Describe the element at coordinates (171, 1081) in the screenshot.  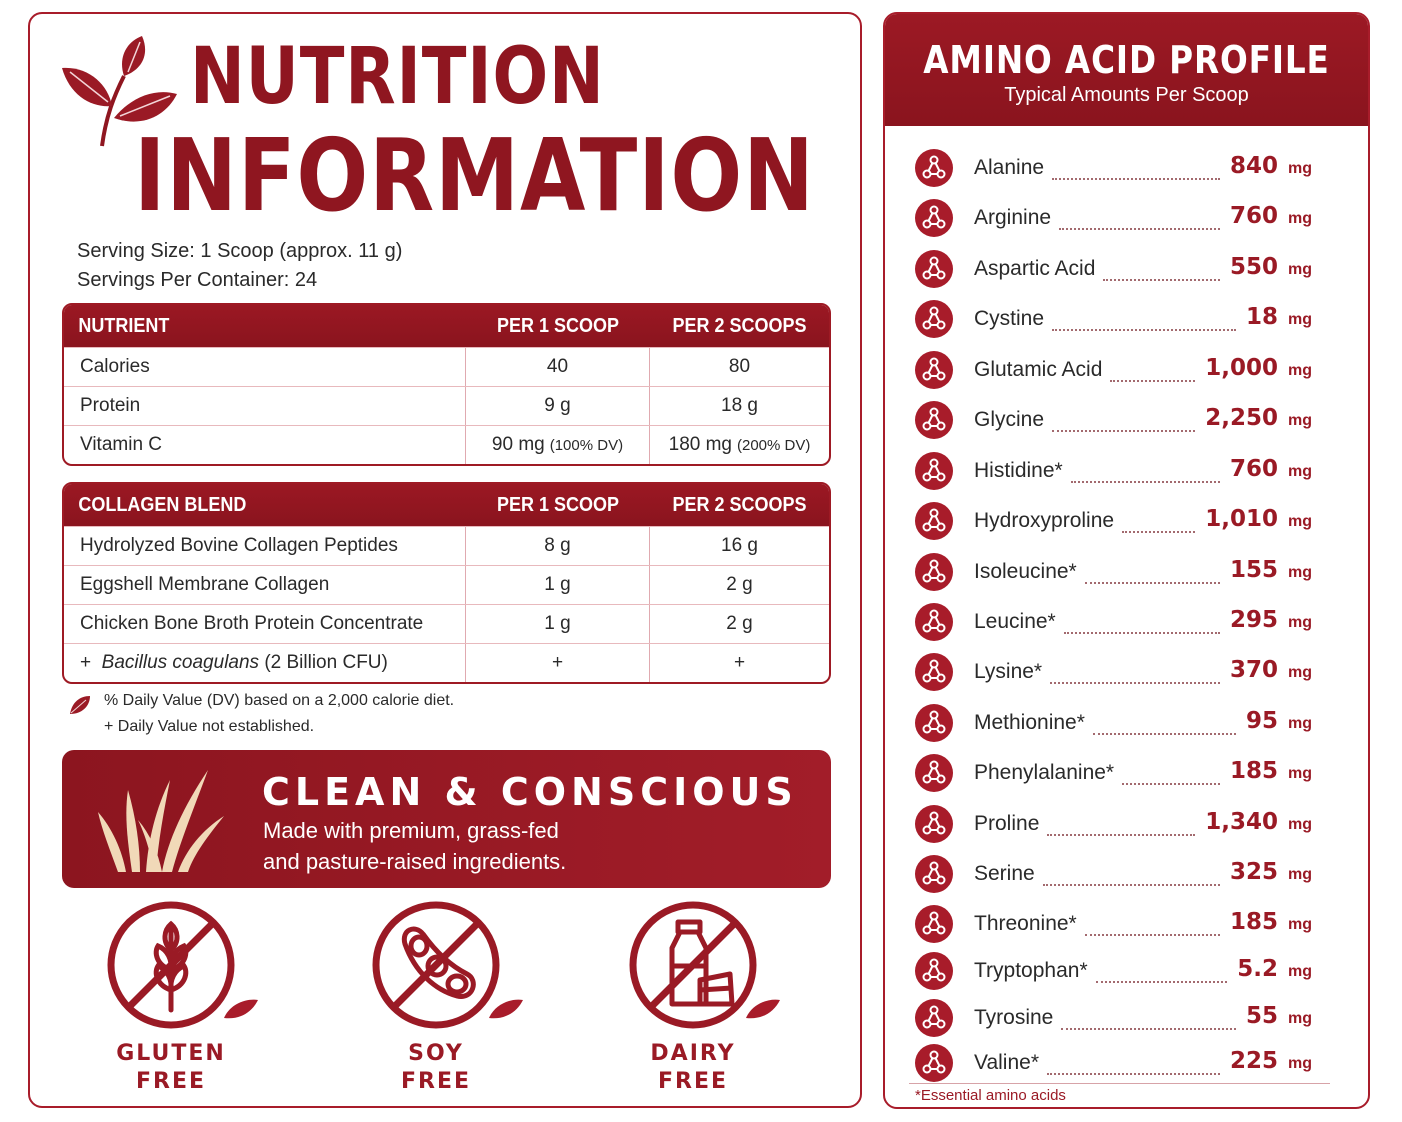
I see `badge-label-free: FREE` at that location.